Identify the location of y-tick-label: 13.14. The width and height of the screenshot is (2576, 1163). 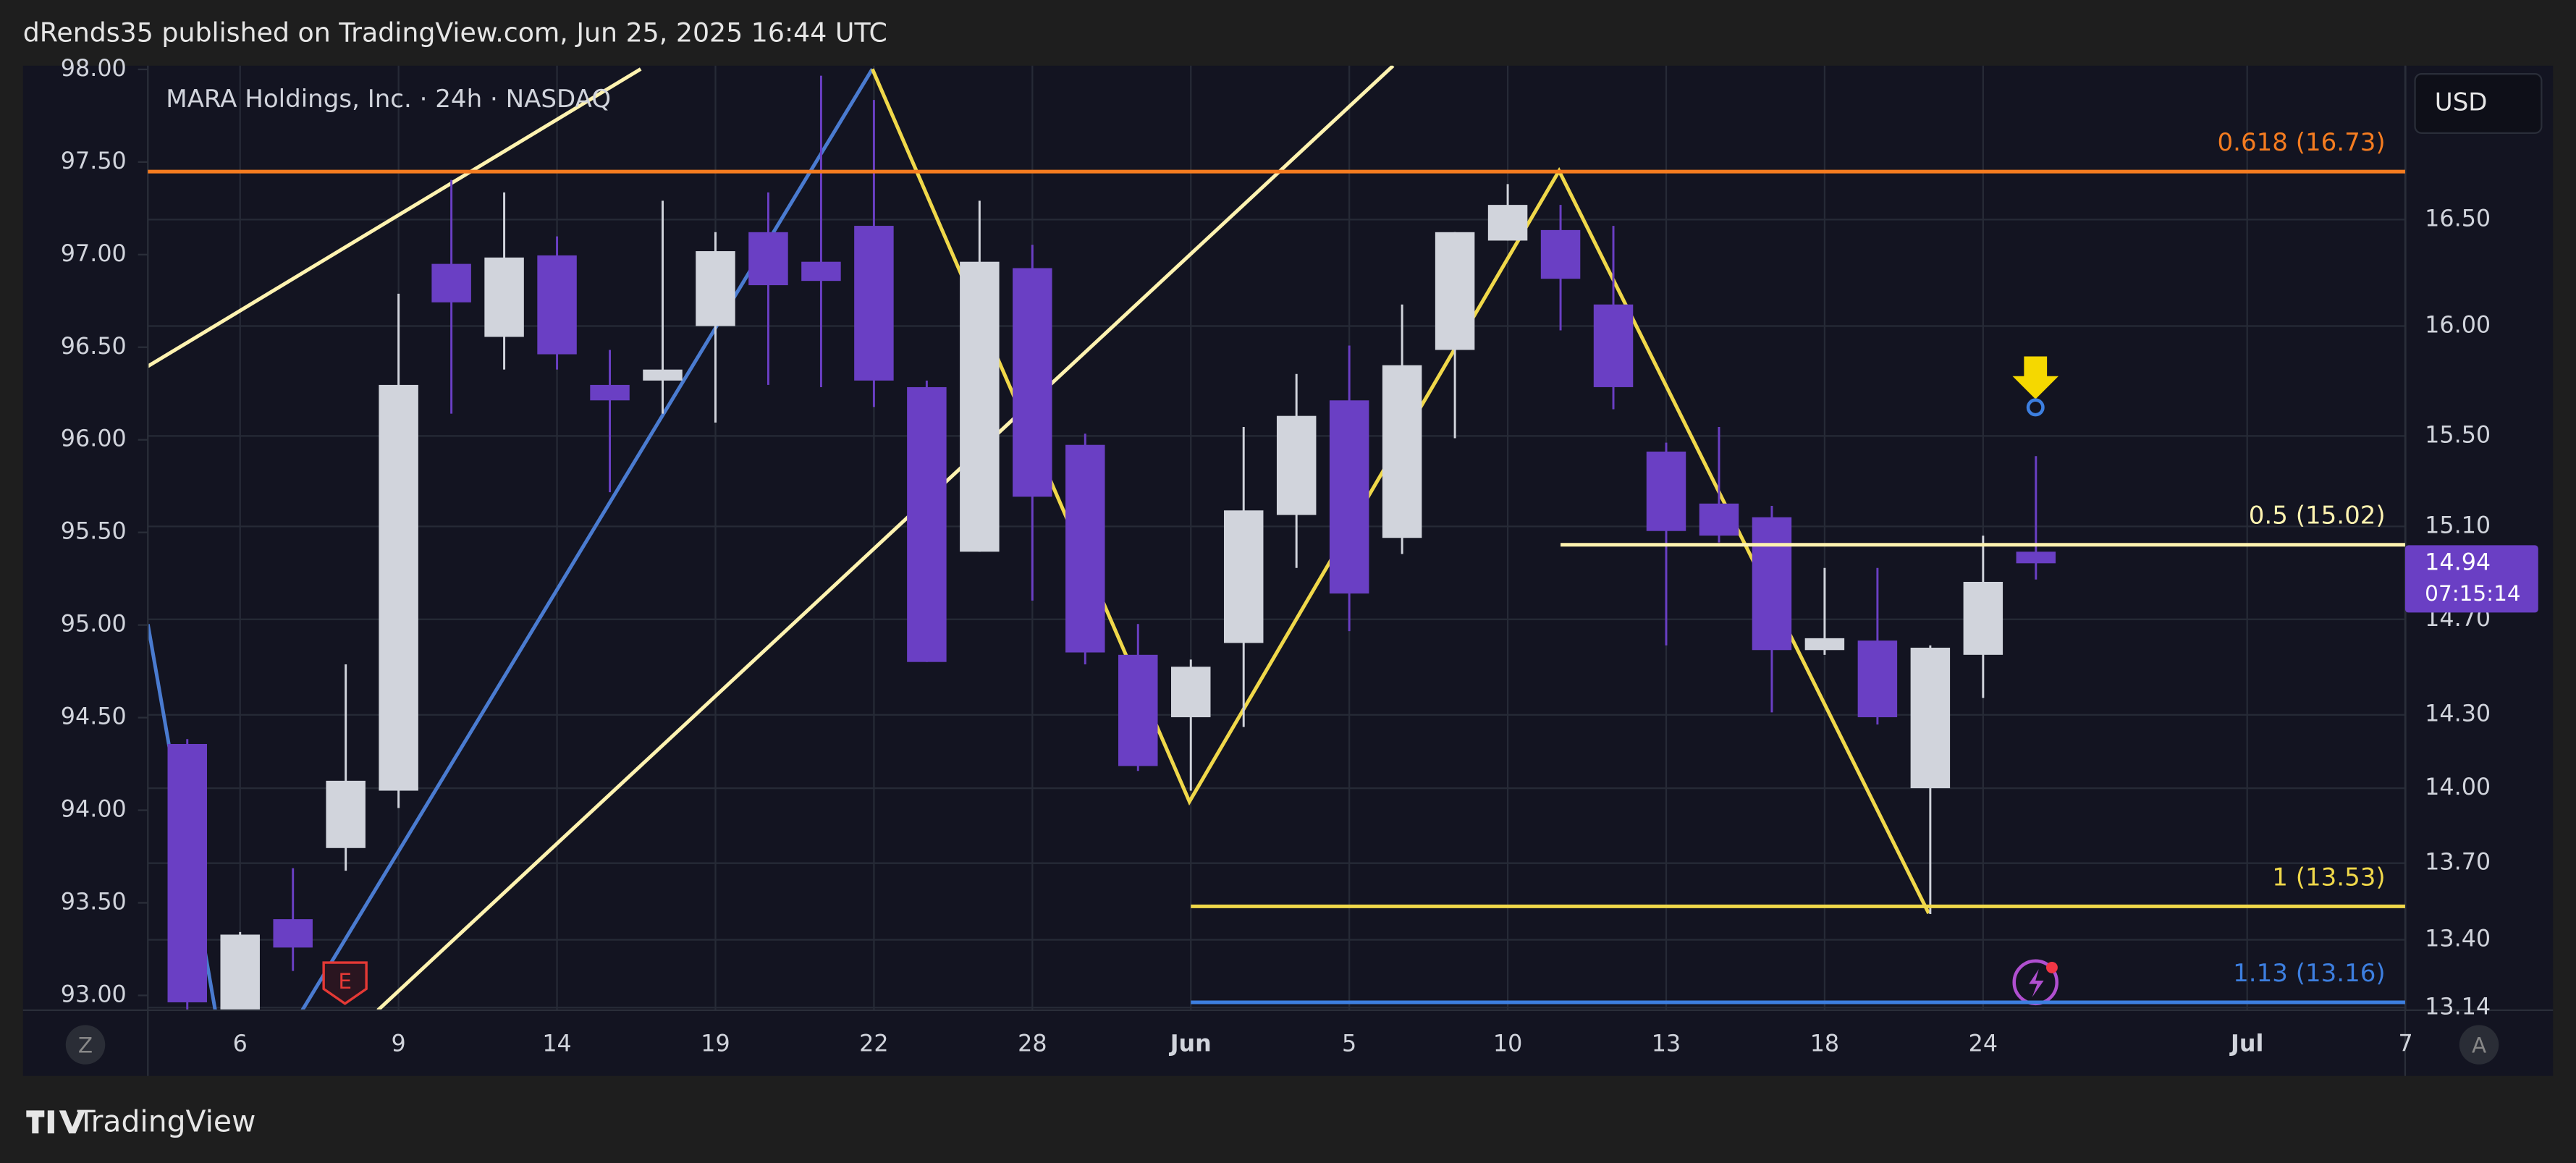
(2458, 1007).